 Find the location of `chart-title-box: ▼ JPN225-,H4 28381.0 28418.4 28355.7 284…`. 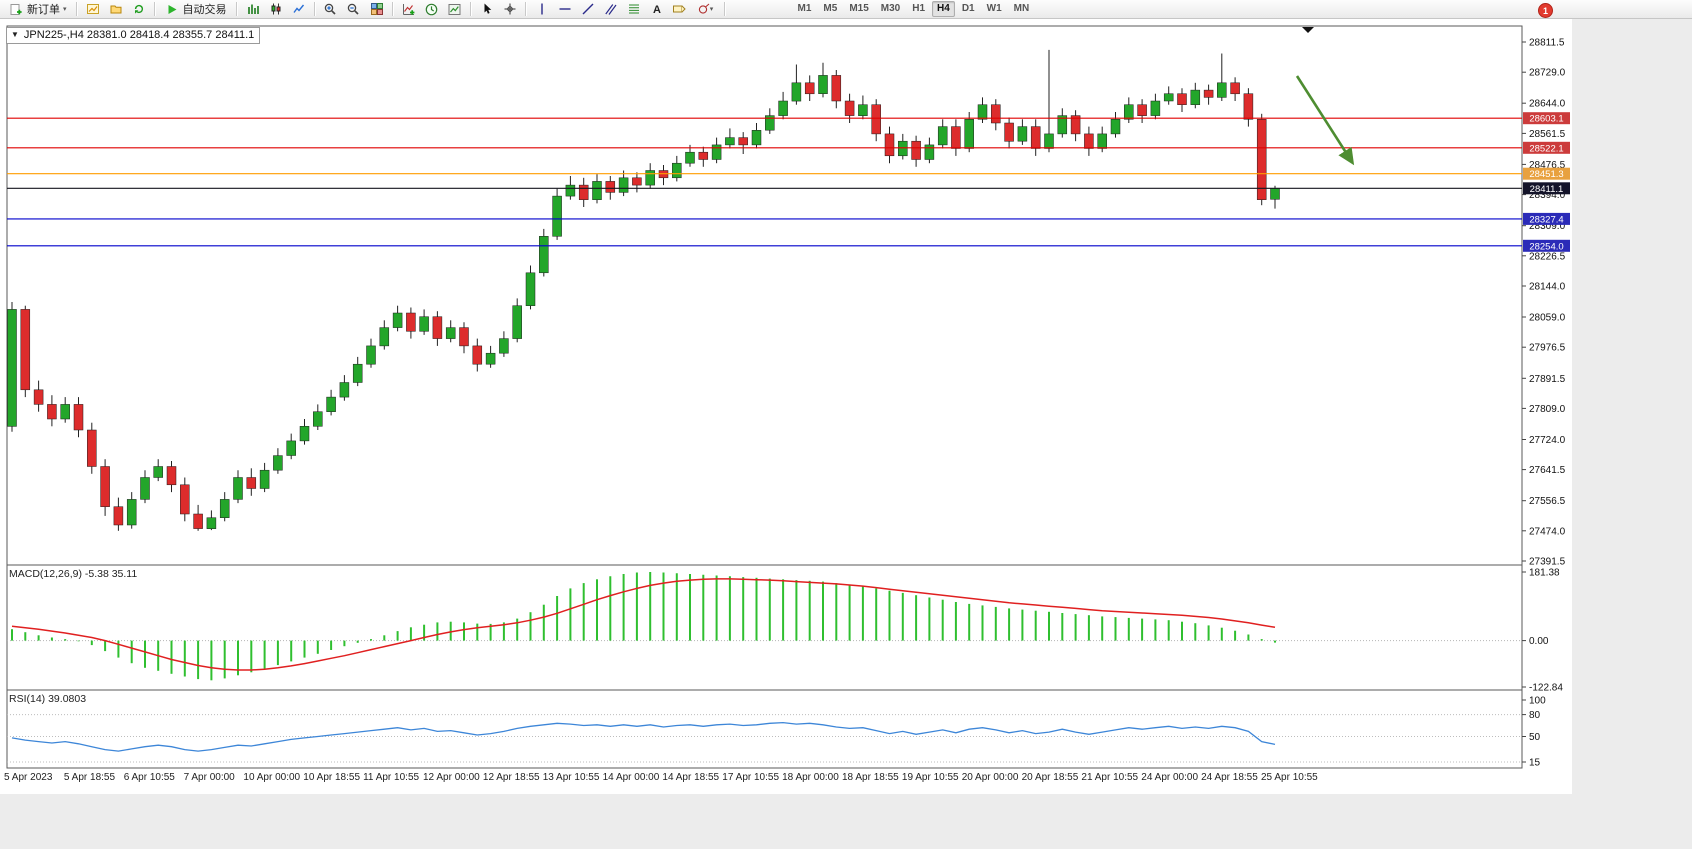

chart-title-box: ▼ JPN225-,H4 28381.0 28418.4 28355.7 284… is located at coordinates (133, 35).